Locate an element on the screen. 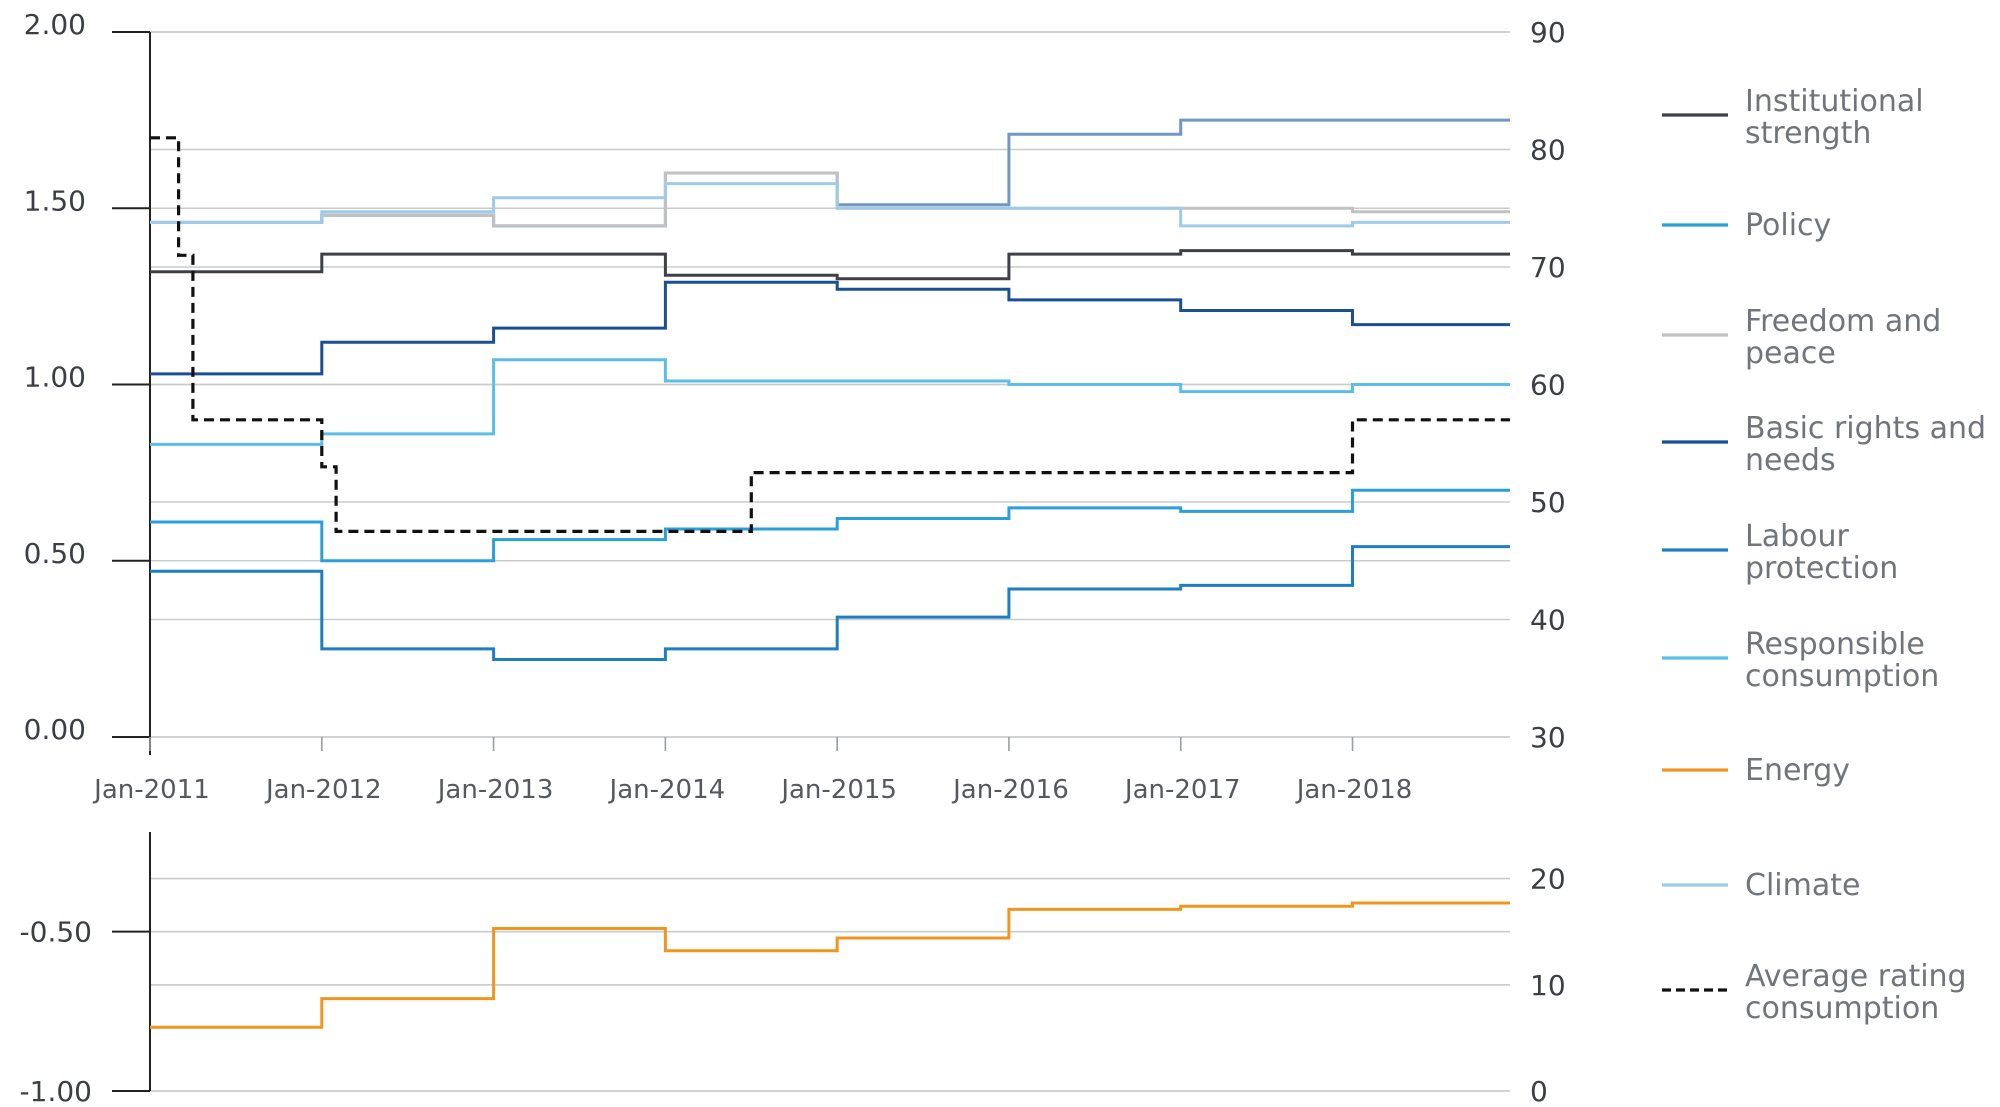  legend-item: Climate is located at coordinates (1761, 885).